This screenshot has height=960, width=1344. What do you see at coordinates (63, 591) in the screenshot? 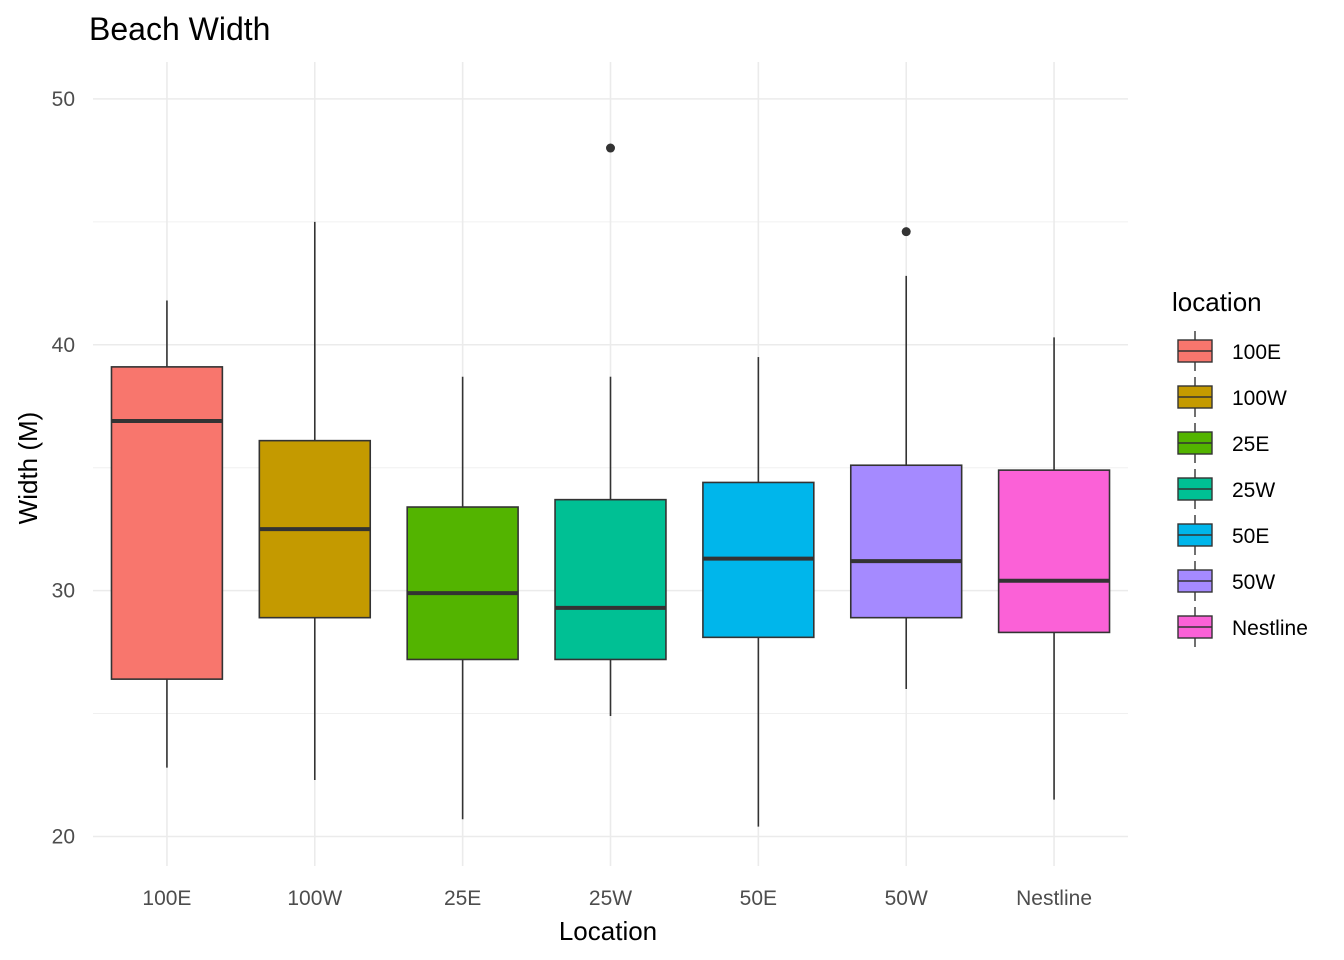
I see `y-tick-label: 30` at bounding box center [63, 591].